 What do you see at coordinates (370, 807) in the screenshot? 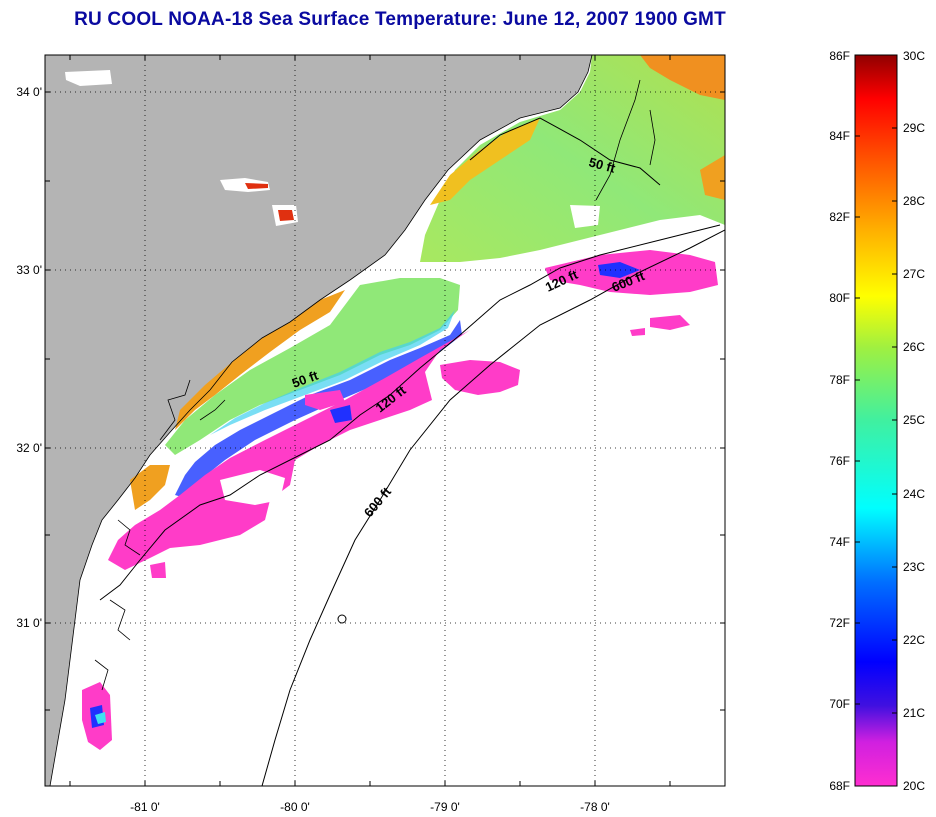
I see `longitude-labels: -81 0' -80 0' -79 0' -78 0'` at bounding box center [370, 807].